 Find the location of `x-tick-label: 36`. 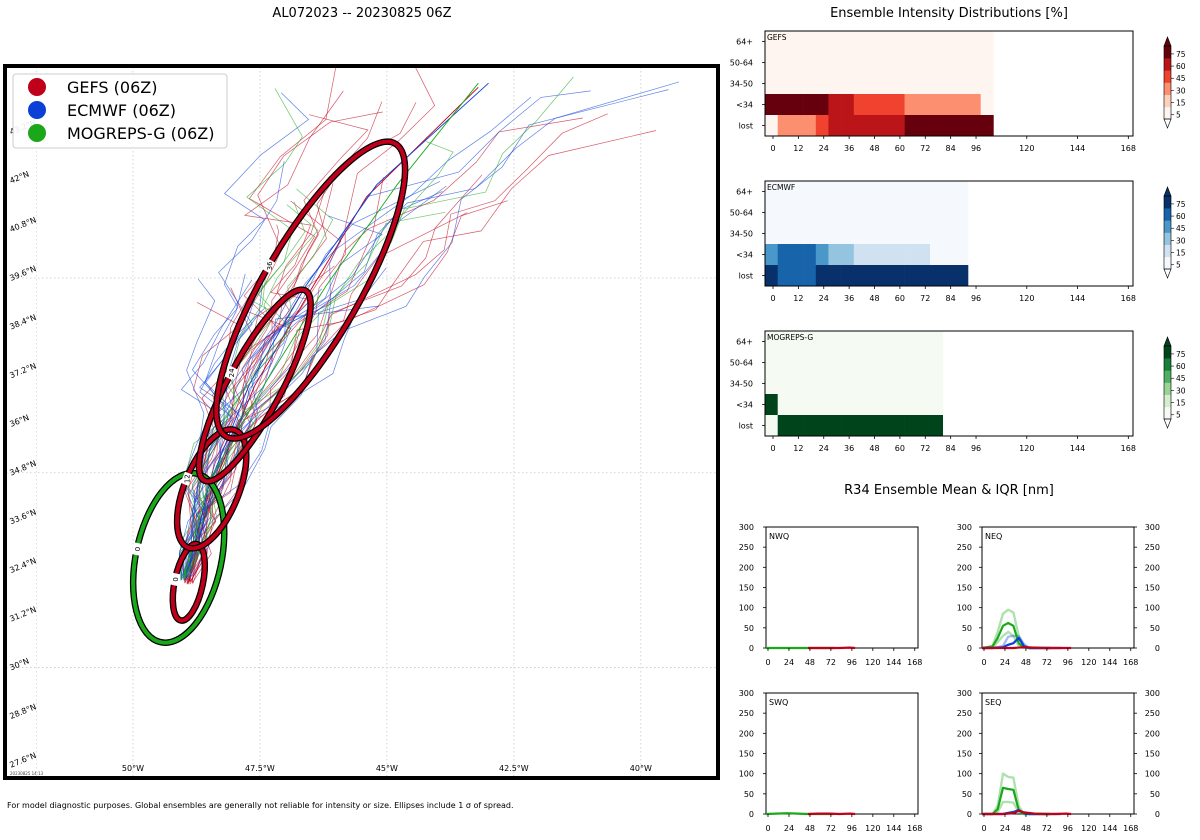

x-tick-label: 36 is located at coordinates (849, 448).